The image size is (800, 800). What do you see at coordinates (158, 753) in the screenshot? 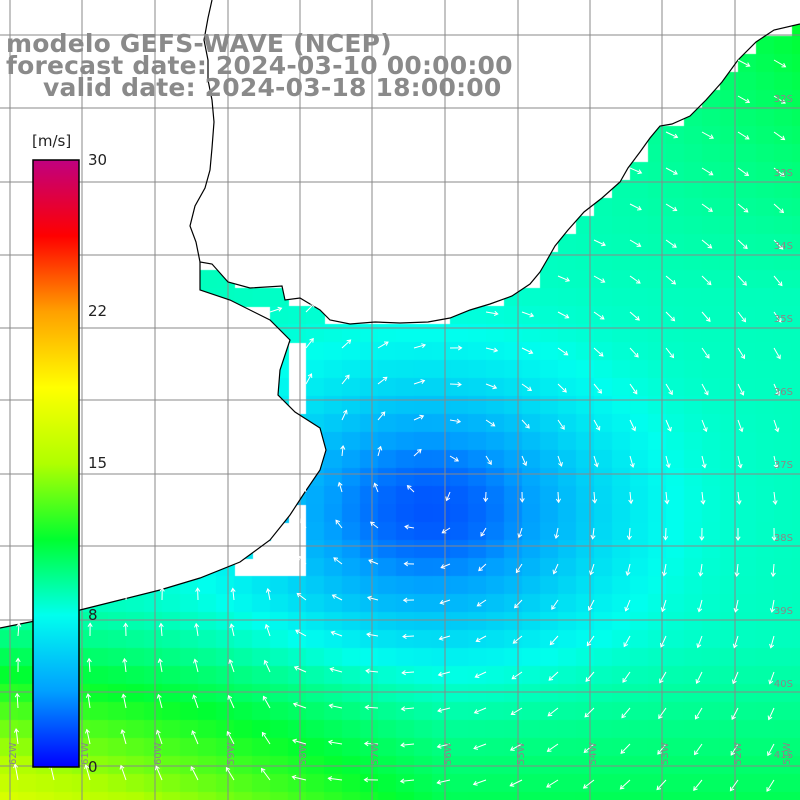
I see `longitude-label: 60W` at bounding box center [158, 753].